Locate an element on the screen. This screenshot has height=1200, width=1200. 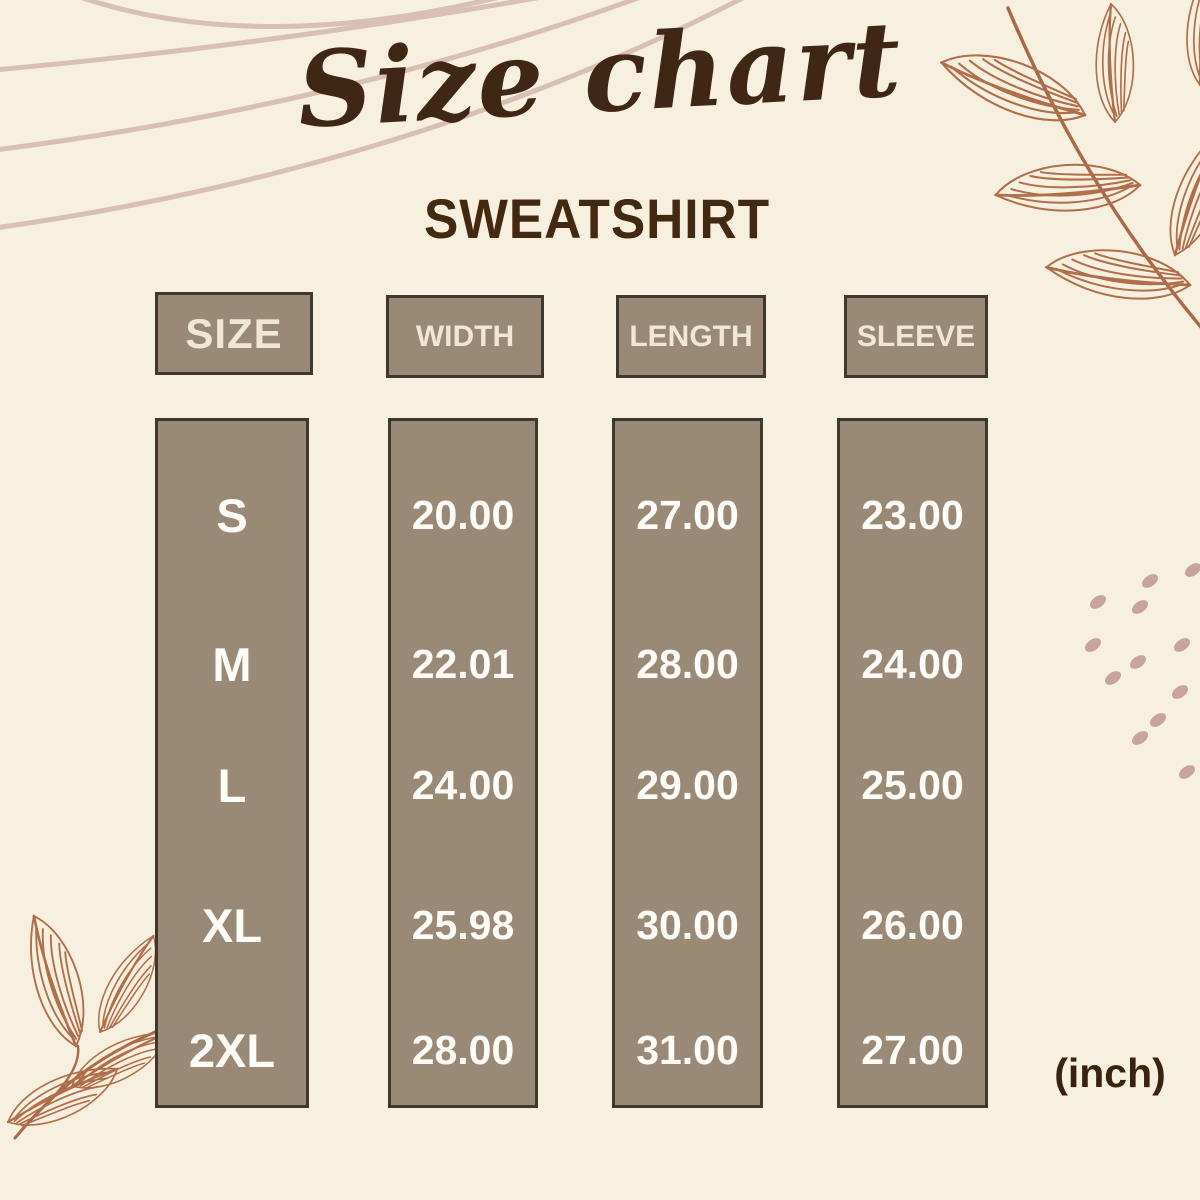
length-cell: 29.00 is located at coordinates (687, 784).